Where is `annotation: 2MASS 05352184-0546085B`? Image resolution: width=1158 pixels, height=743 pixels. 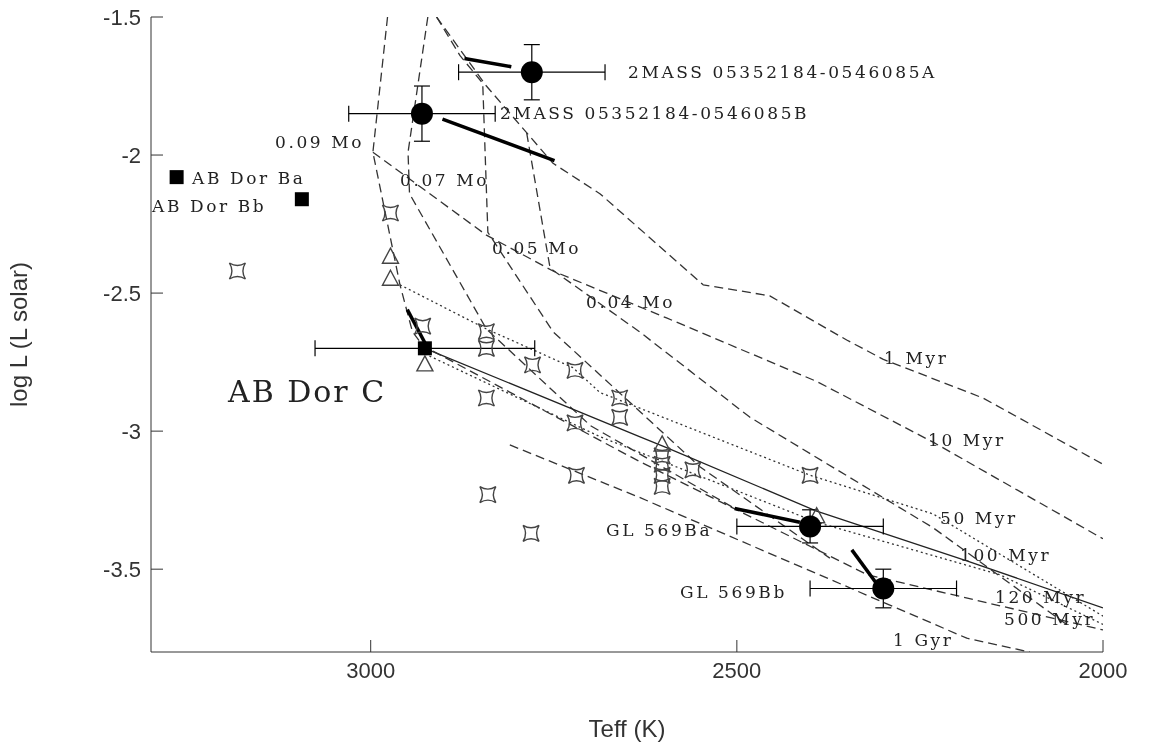 annotation: 2MASS 05352184-0546085B is located at coordinates (655, 113).